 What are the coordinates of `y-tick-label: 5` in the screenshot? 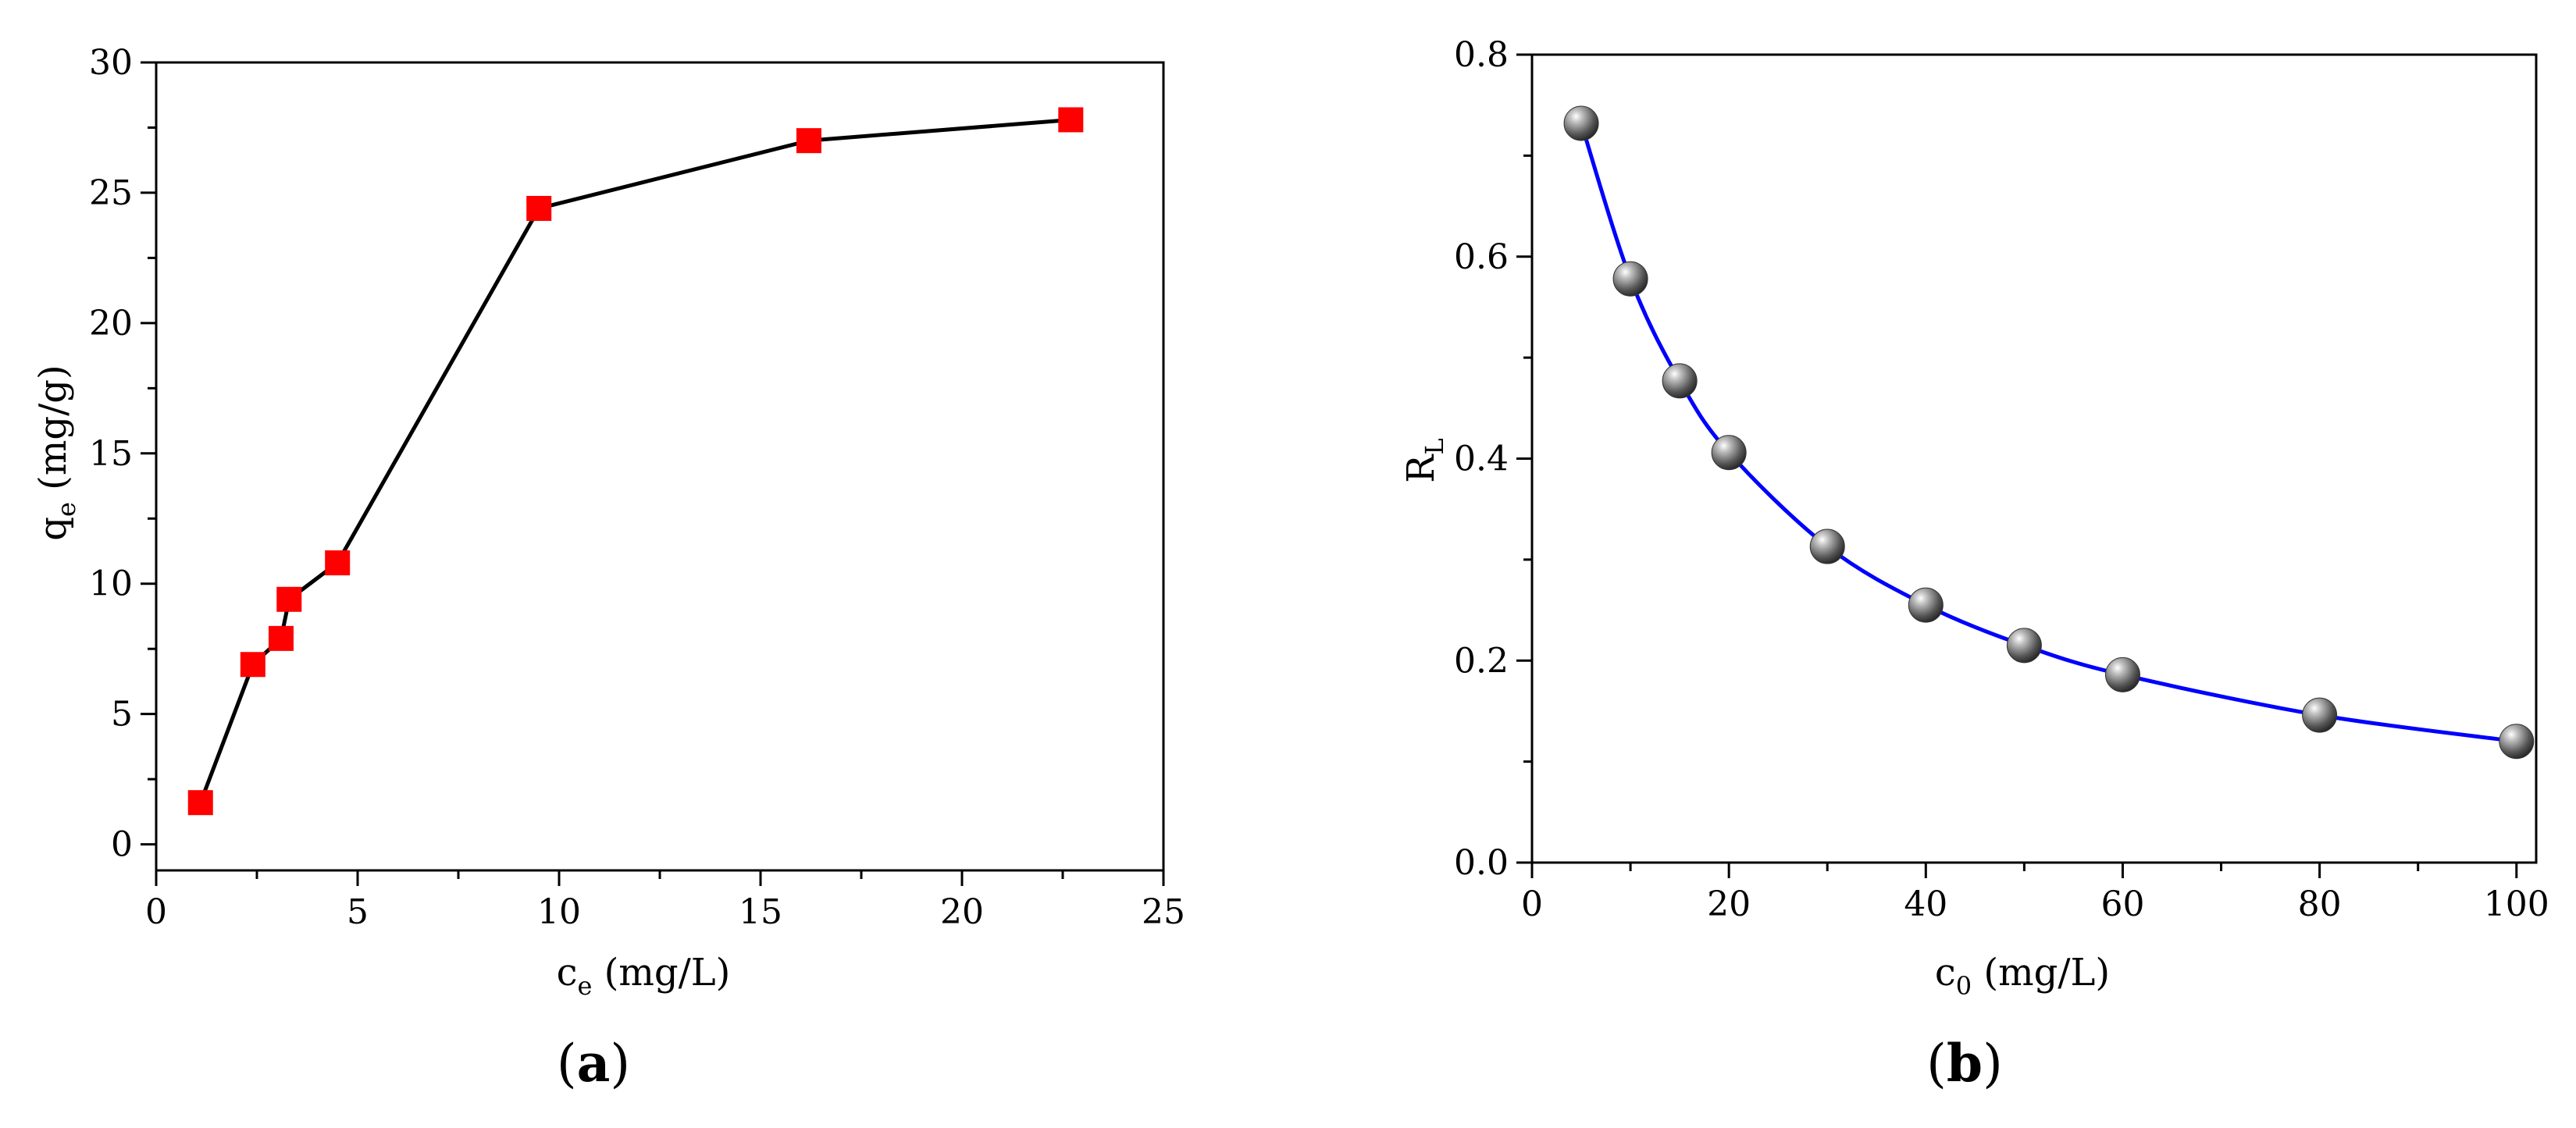 It's located at (122, 715).